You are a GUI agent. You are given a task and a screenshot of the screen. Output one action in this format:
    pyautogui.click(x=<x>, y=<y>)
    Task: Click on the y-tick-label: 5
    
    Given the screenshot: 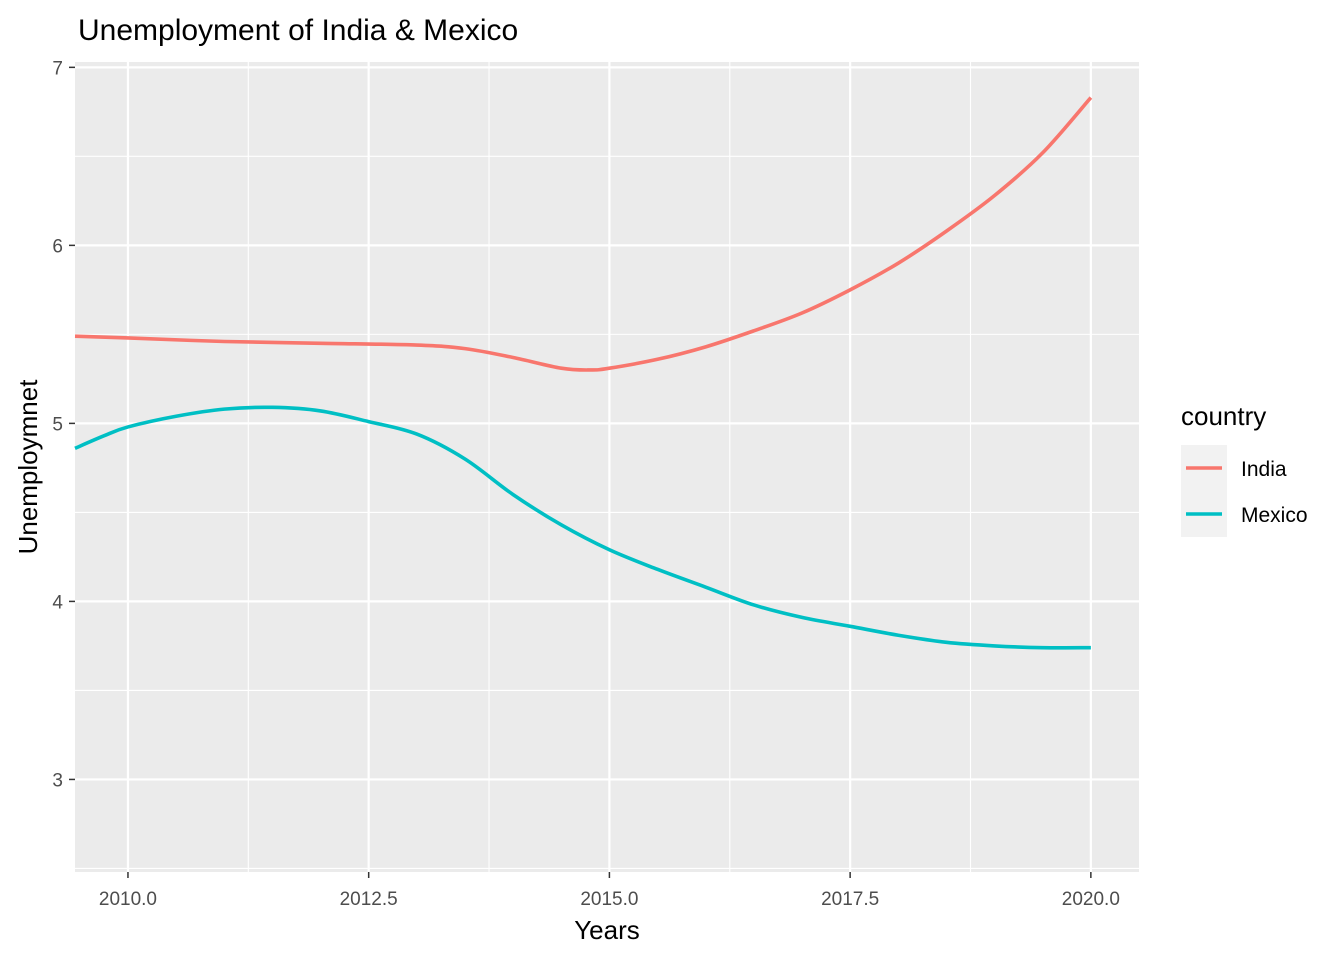 What is the action you would take?
    pyautogui.click(x=57, y=424)
    